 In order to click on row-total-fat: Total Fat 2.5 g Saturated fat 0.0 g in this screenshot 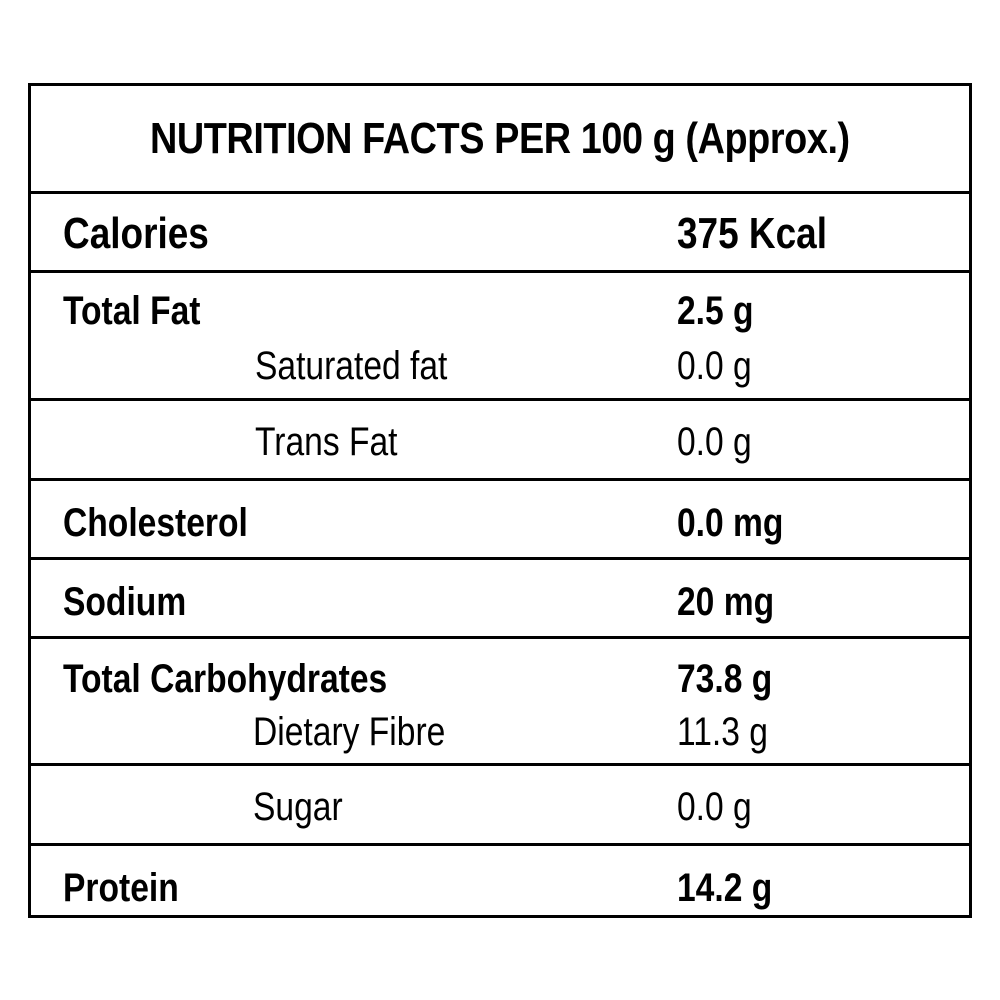, I will do `click(500, 337)`.